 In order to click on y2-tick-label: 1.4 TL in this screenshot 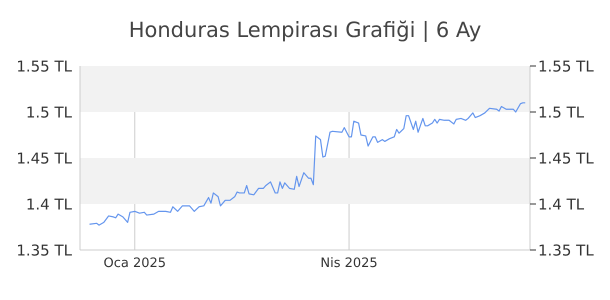, I will do `click(561, 204)`.